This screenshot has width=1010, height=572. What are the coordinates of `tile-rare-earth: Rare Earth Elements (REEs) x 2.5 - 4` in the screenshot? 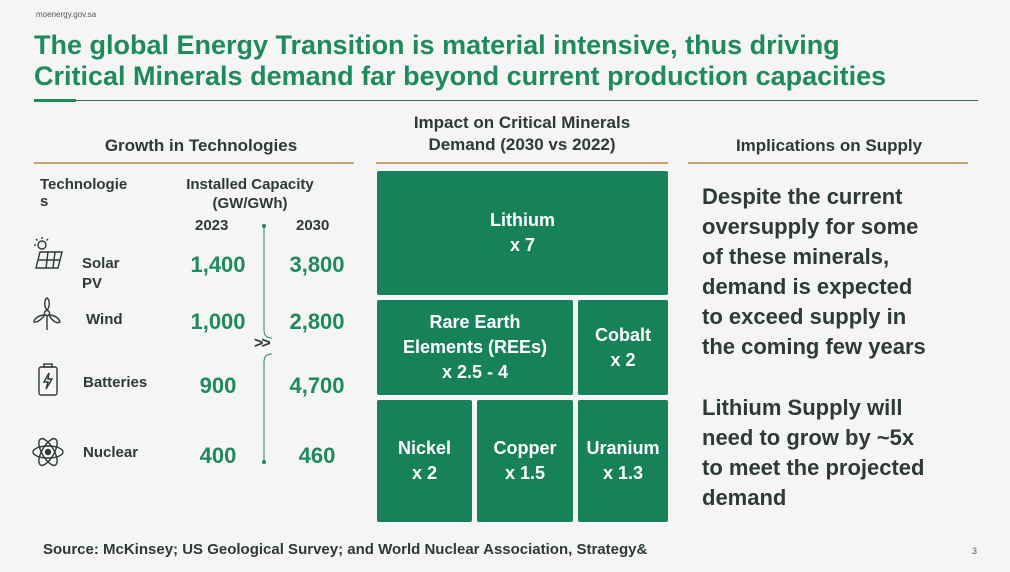 It's located at (475, 347).